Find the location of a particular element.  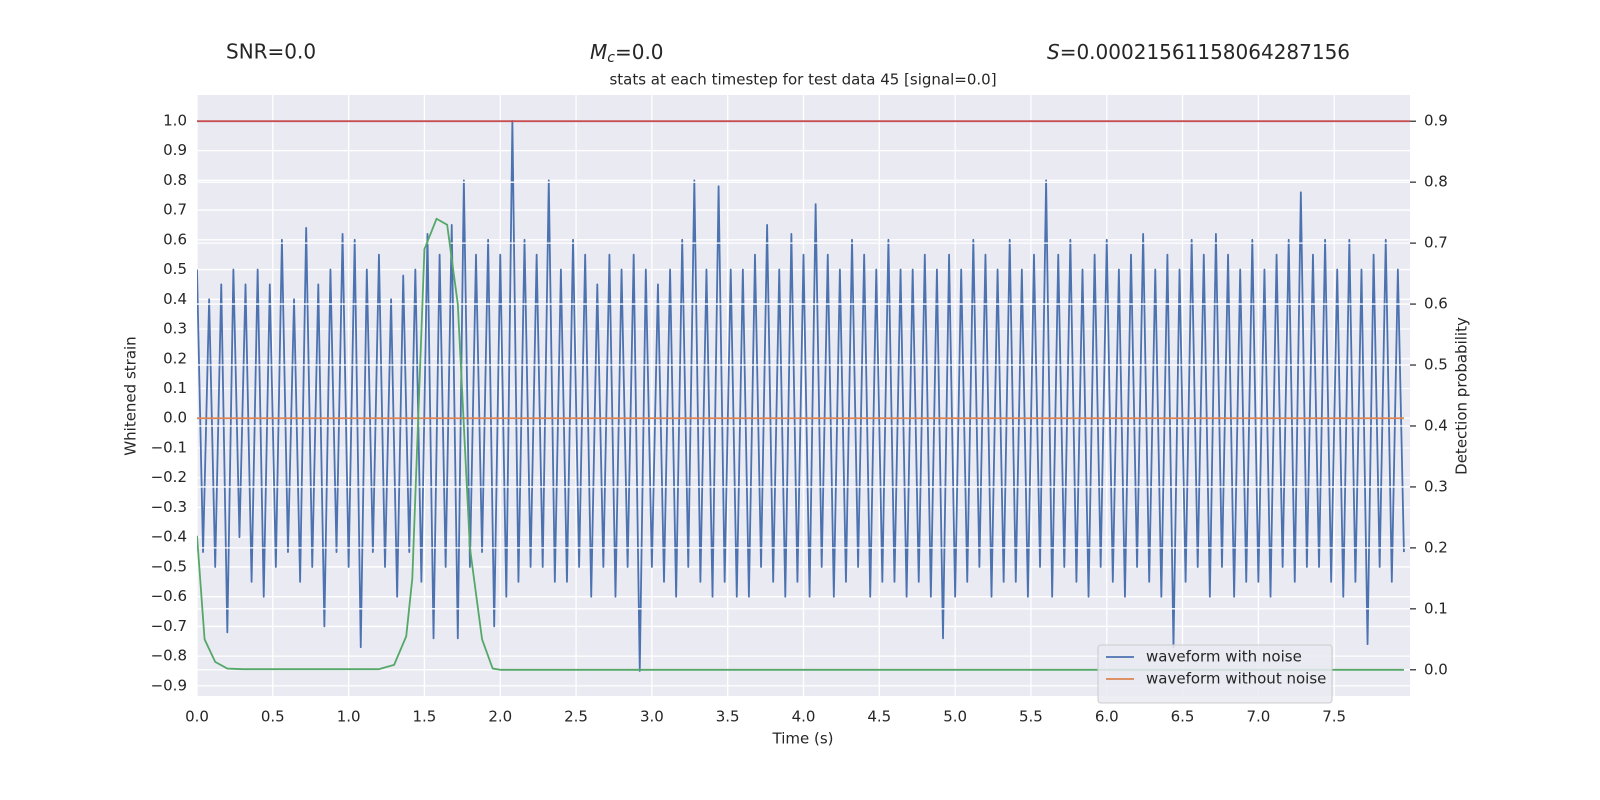

y-tick-label: −0.4 is located at coordinates (169, 537).